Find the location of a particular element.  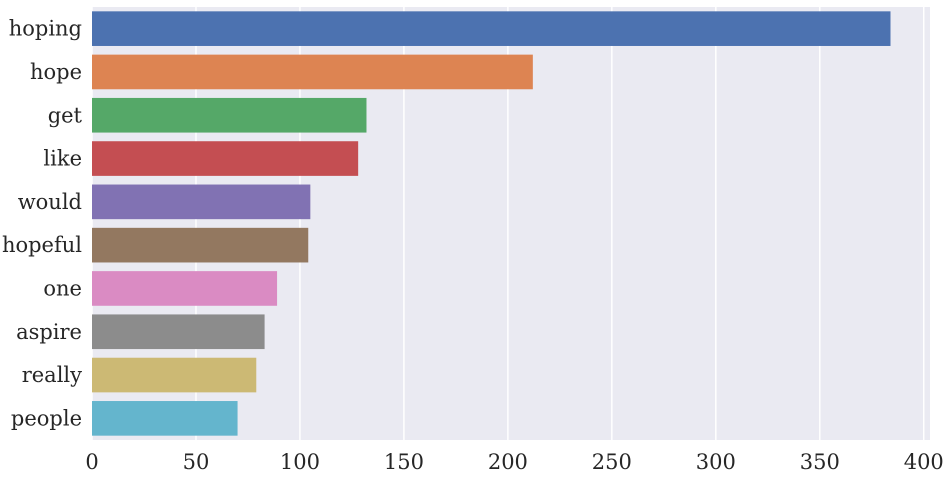

x-tick-label: 0 is located at coordinates (91, 462).